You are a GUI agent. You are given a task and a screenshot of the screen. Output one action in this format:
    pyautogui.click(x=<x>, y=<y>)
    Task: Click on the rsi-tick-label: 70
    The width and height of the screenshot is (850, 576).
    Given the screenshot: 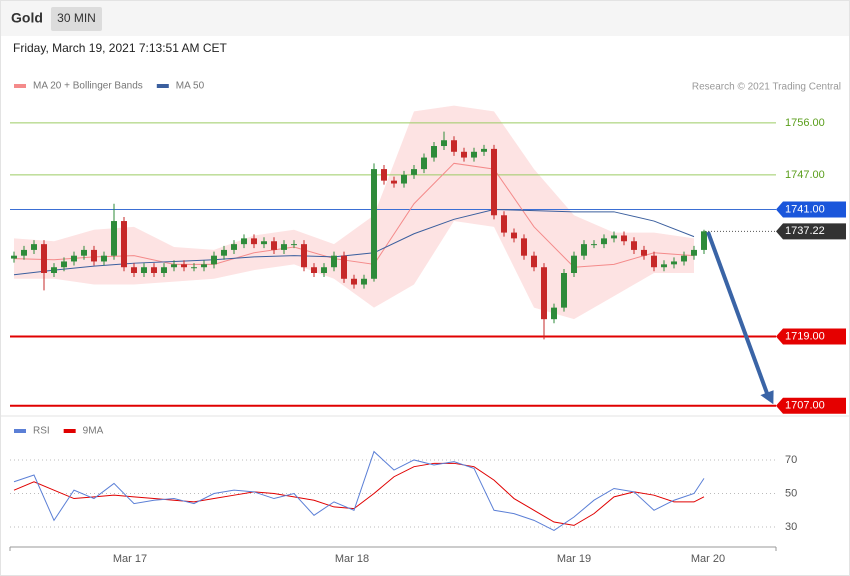 What is the action you would take?
    pyautogui.click(x=791, y=460)
    